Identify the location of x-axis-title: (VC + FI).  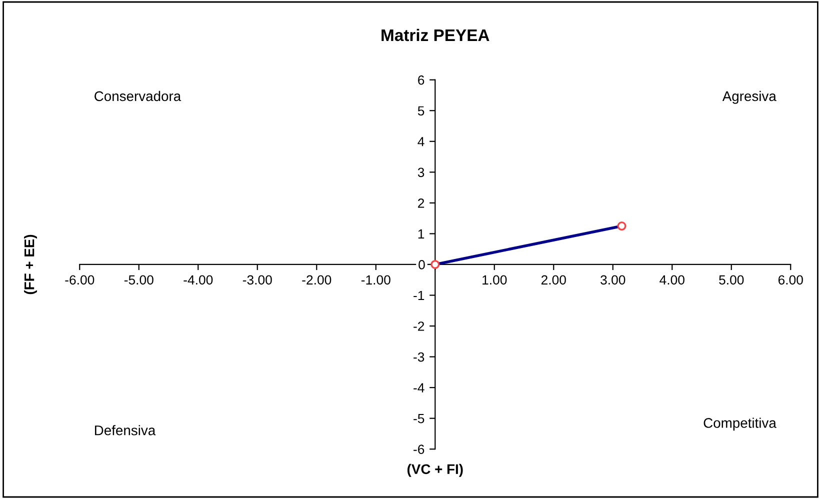
(435, 470).